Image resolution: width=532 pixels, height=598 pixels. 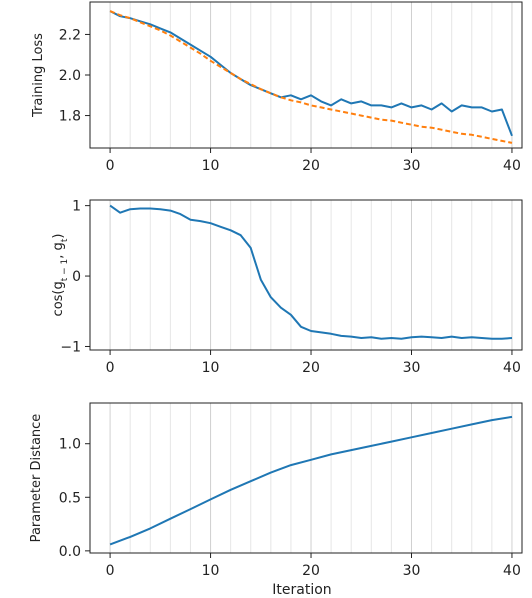 What do you see at coordinates (301, 590) in the screenshot?
I see `x-axis-label: Iteration` at bounding box center [301, 590].